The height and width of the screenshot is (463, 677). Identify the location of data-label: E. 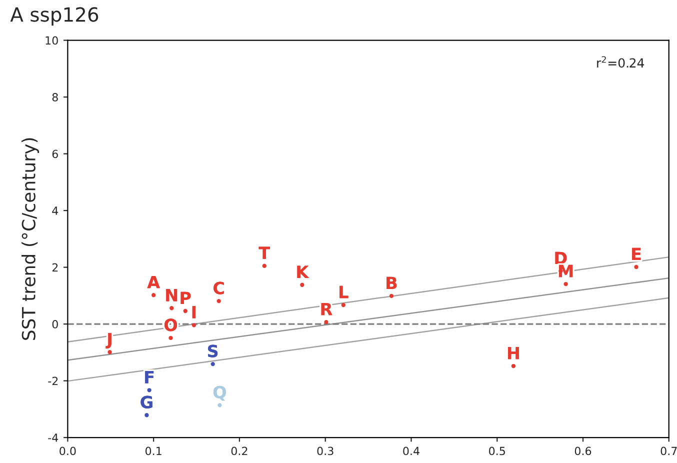
(636, 254).